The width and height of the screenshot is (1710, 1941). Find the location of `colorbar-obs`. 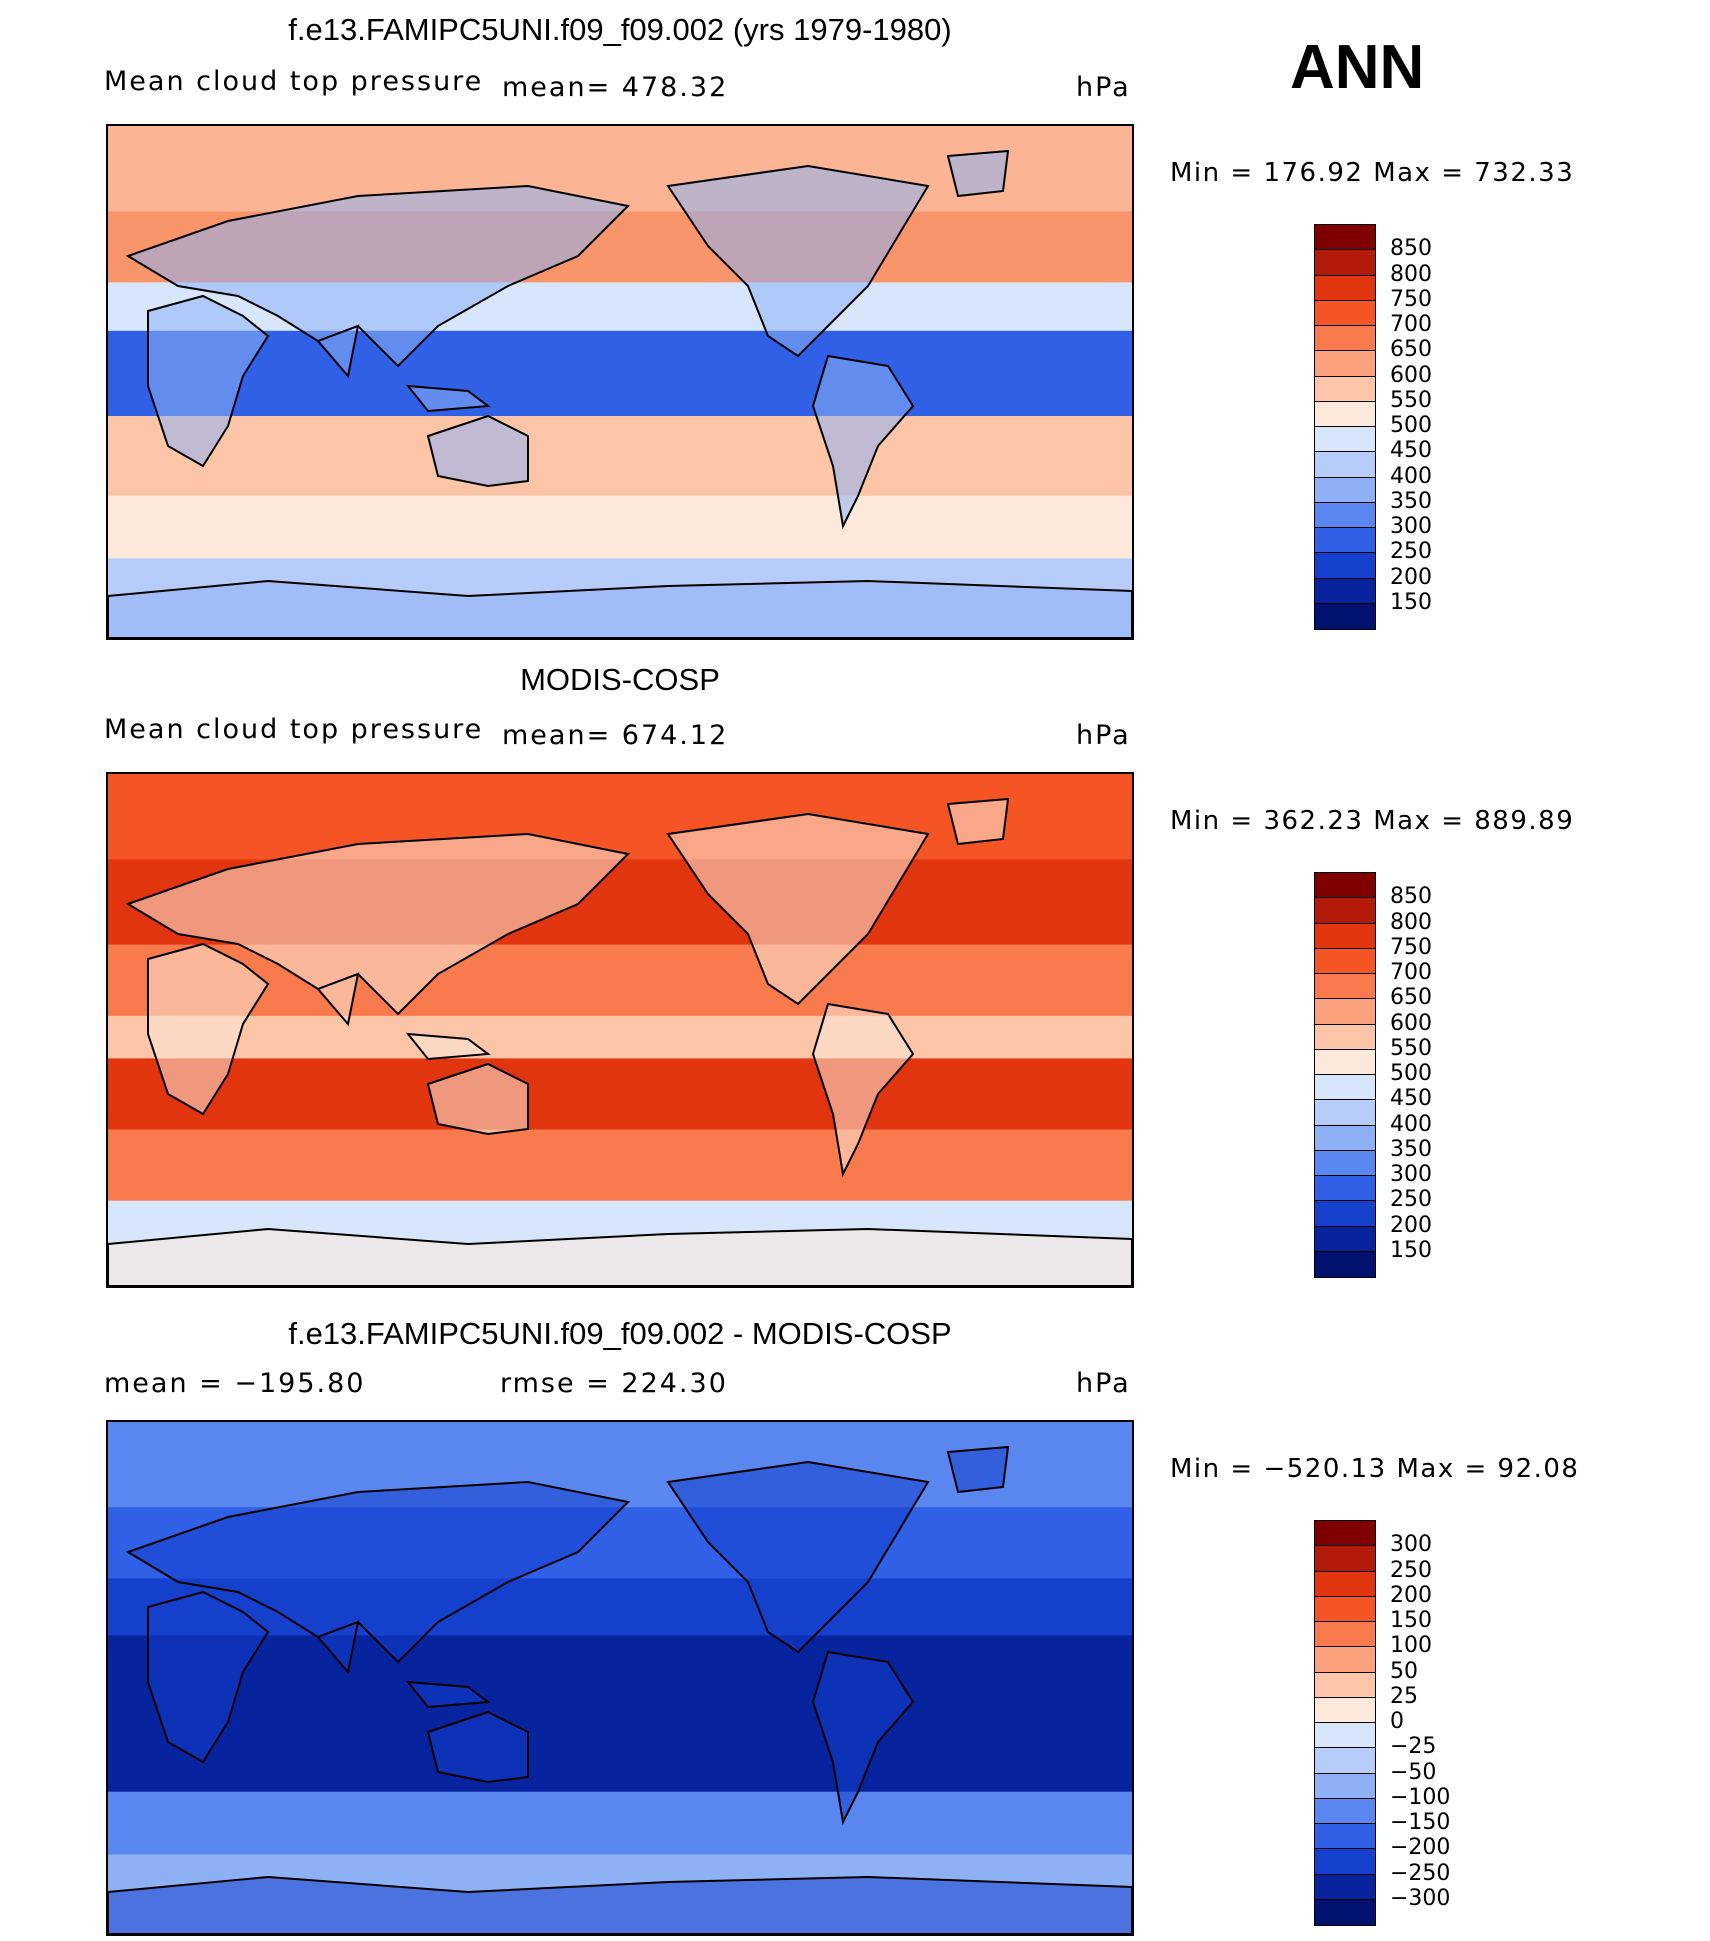

colorbar-obs is located at coordinates (1345, 1075).